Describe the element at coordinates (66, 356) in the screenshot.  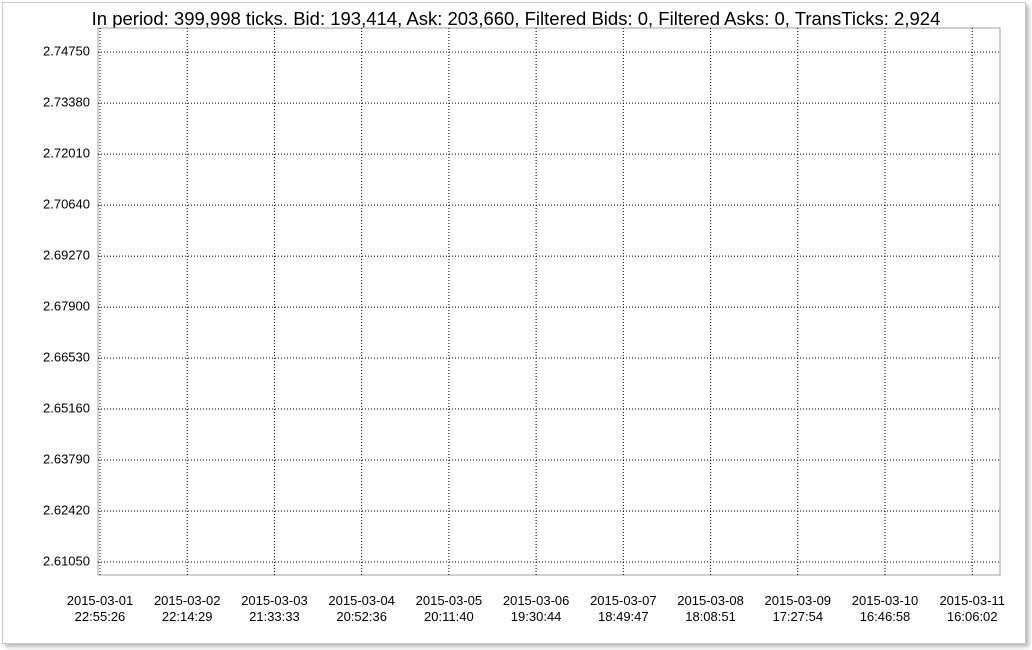
I see `y-tick-label: 2.66530` at that location.